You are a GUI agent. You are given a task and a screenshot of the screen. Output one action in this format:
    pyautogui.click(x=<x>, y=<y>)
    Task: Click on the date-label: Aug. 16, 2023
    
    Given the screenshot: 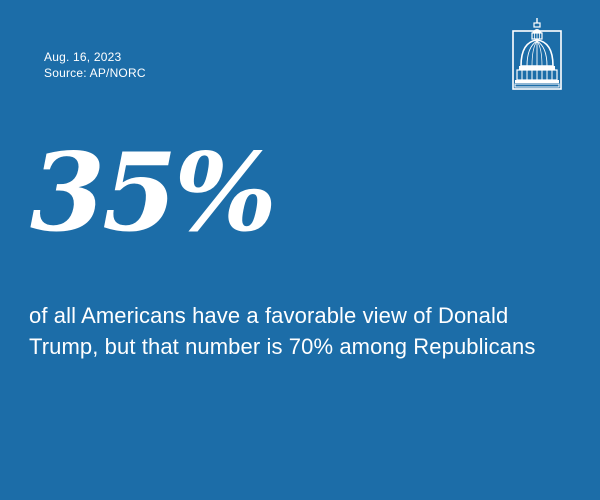 What is the action you would take?
    pyautogui.click(x=83, y=57)
    